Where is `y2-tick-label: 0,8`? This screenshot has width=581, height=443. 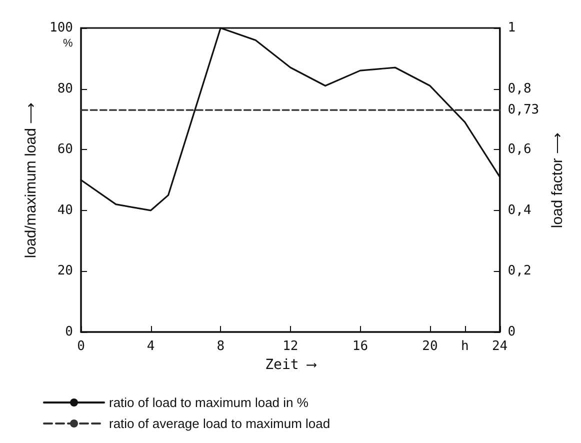 y2-tick-label: 0,8 is located at coordinates (520, 88).